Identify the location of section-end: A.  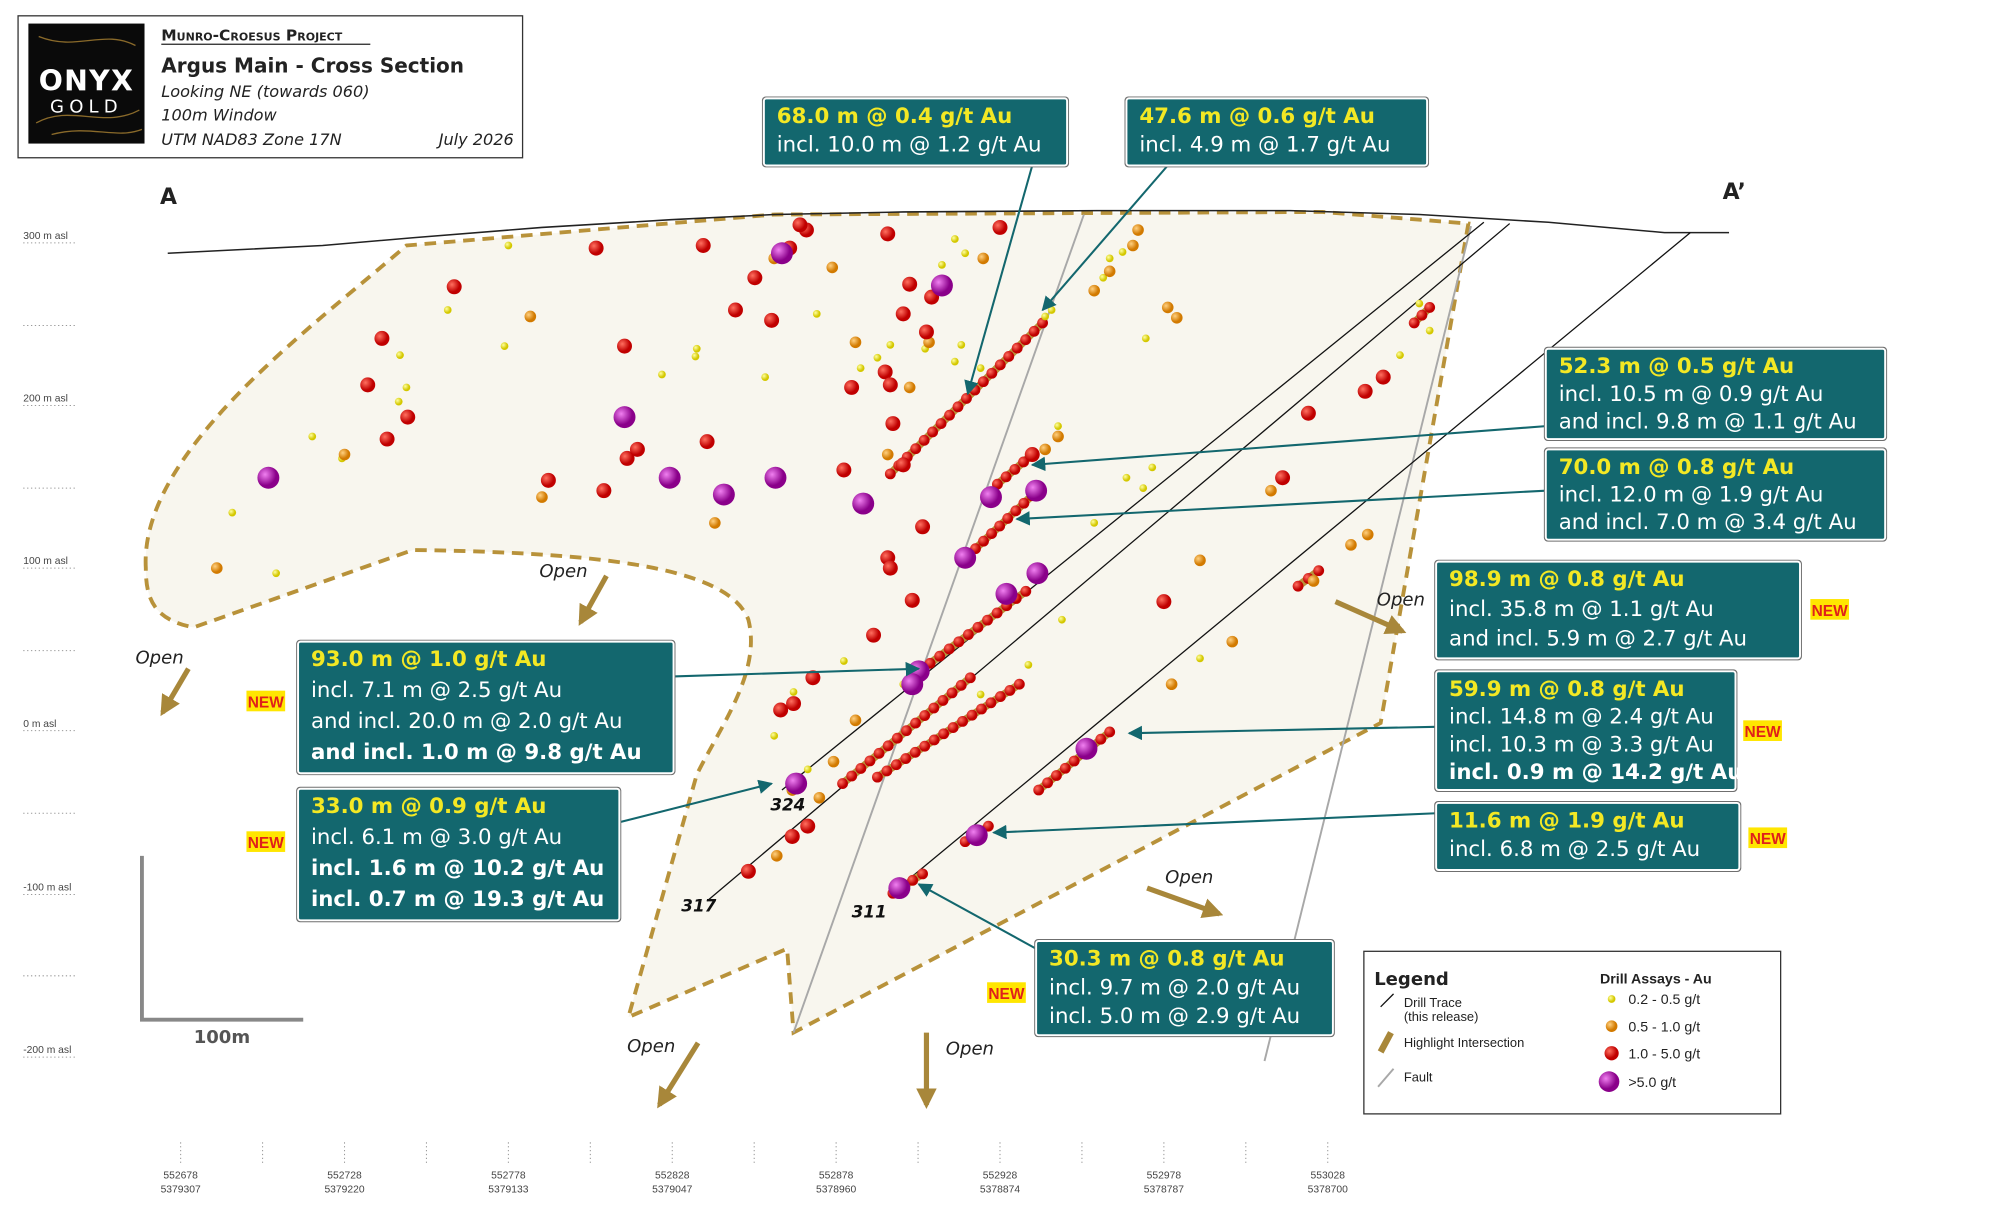
(168, 197).